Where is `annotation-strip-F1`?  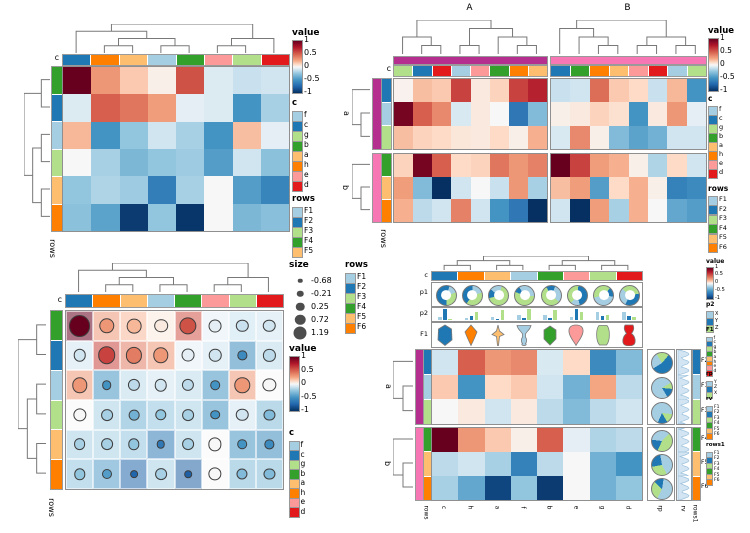
annotation-strip-F1 is located at coordinates (537, 335).